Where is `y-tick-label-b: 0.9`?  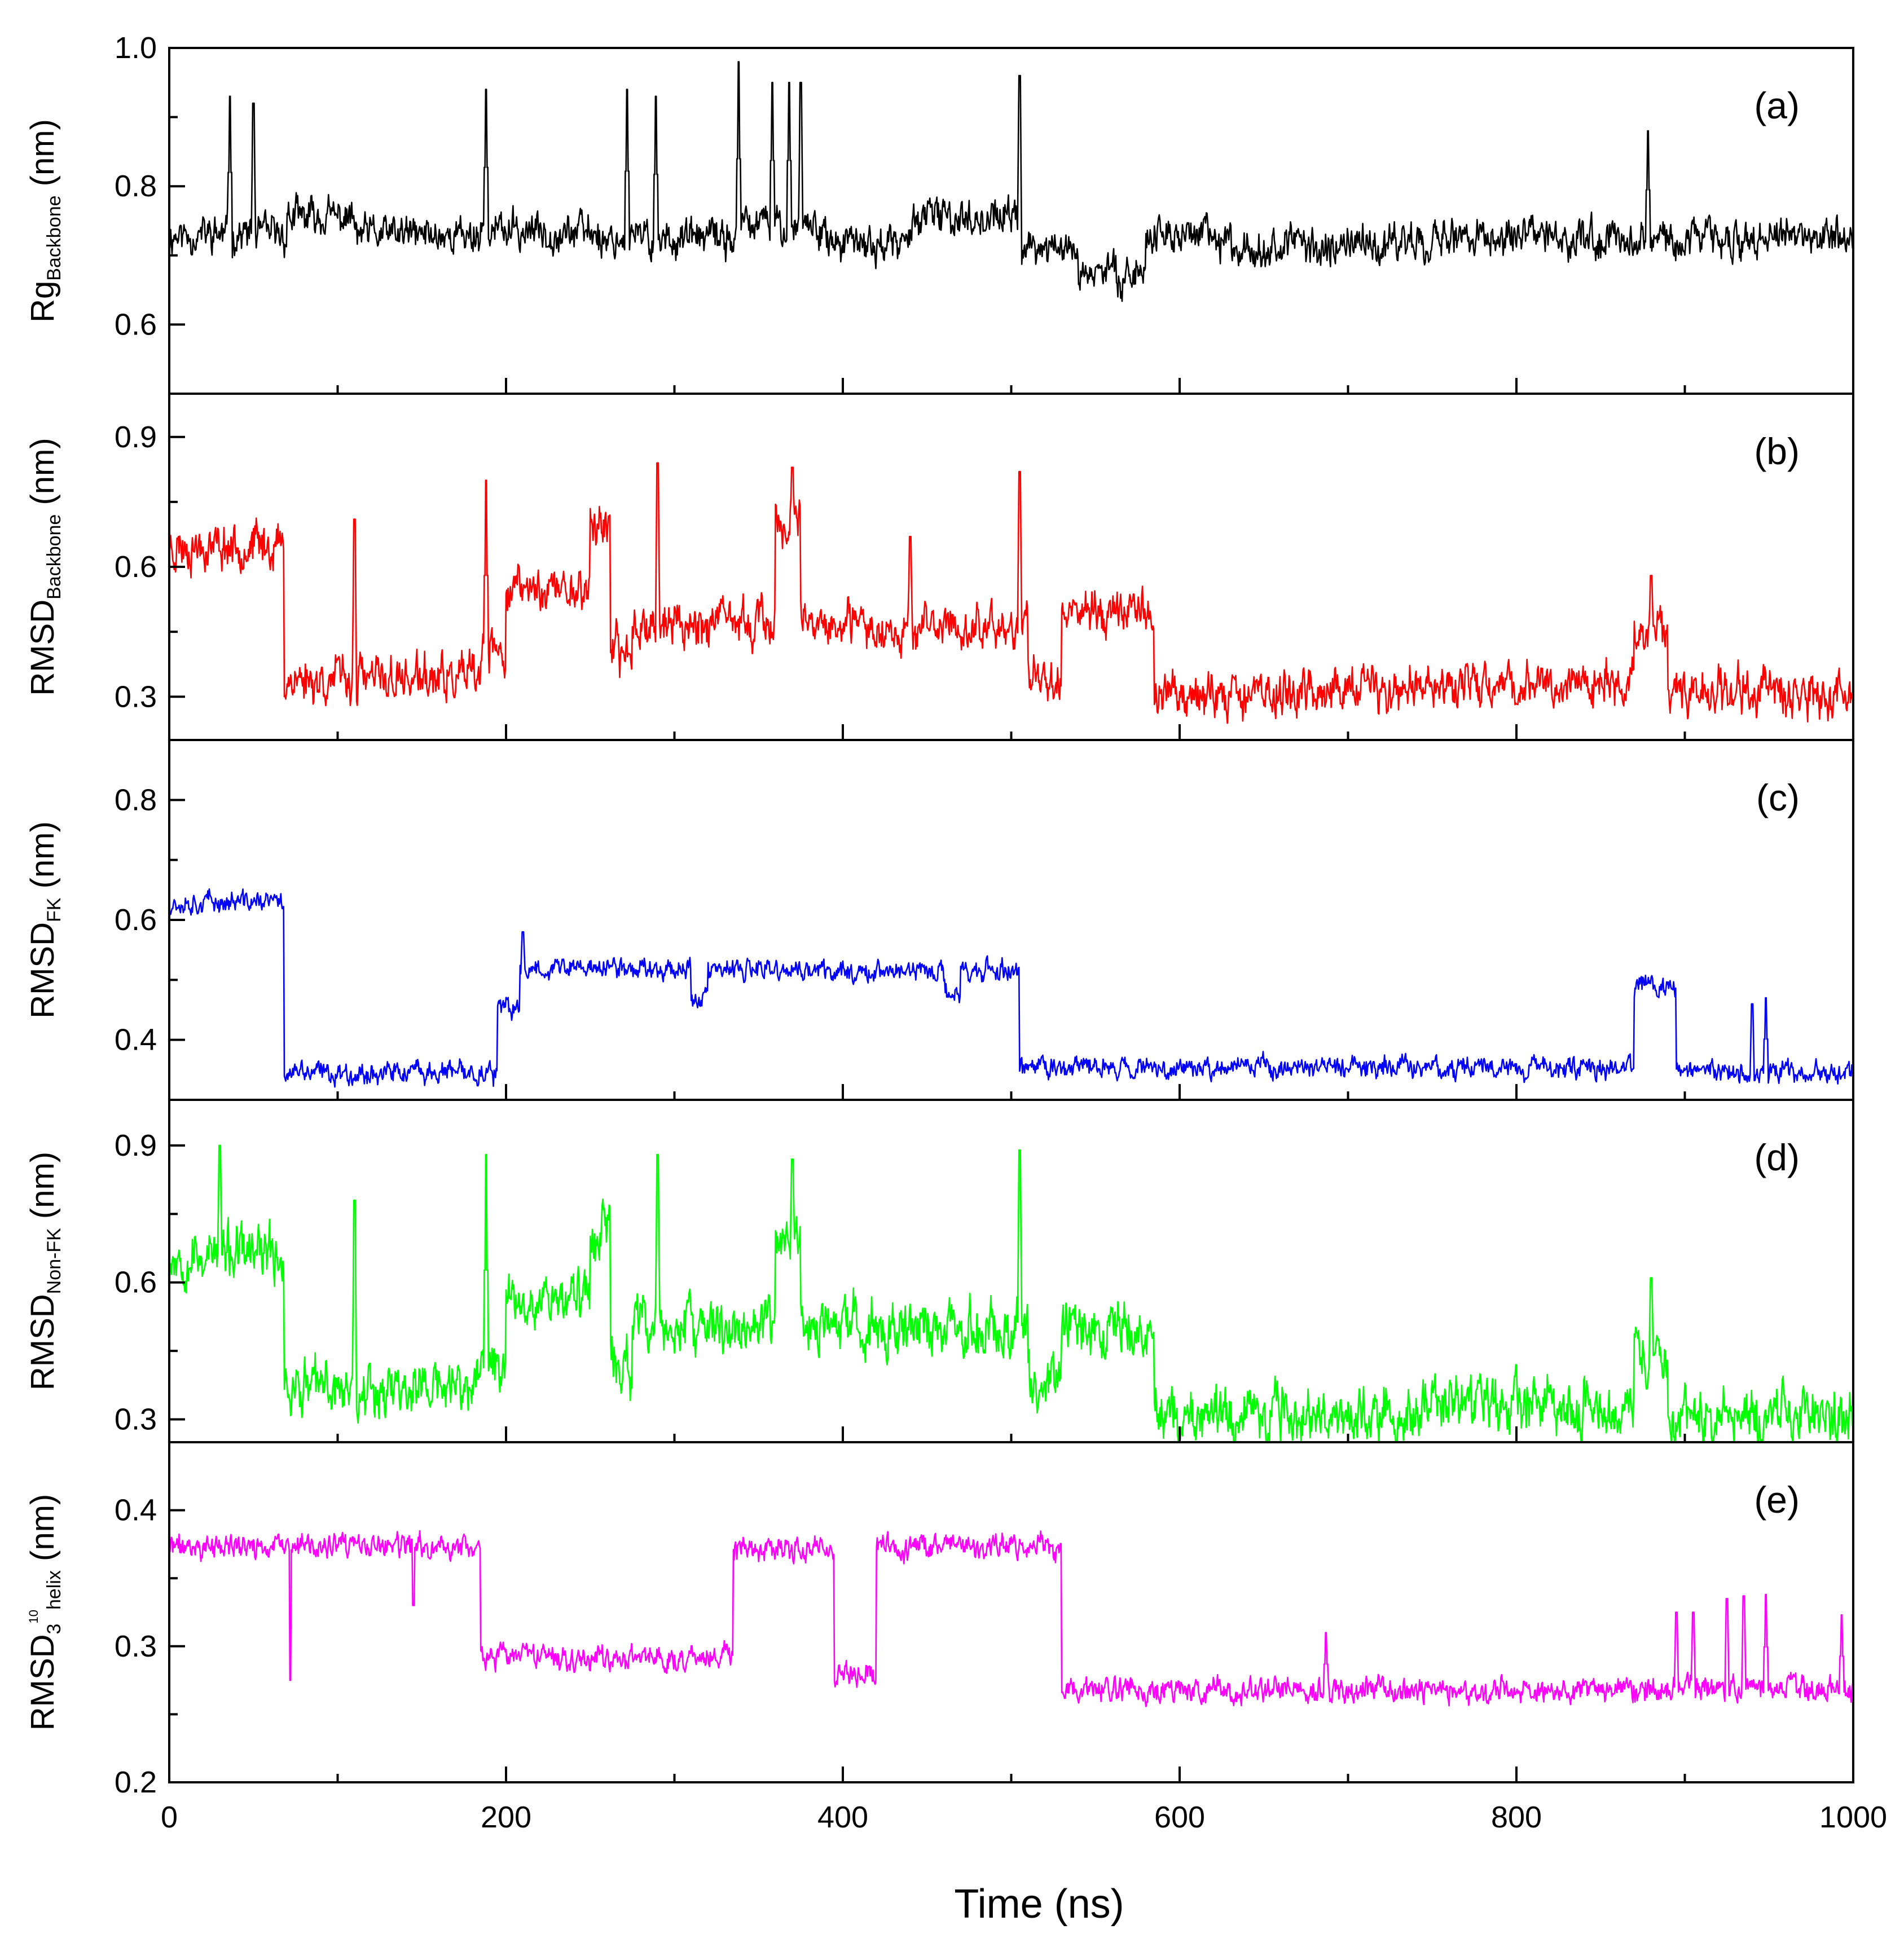
y-tick-label-b: 0.9 is located at coordinates (136, 437).